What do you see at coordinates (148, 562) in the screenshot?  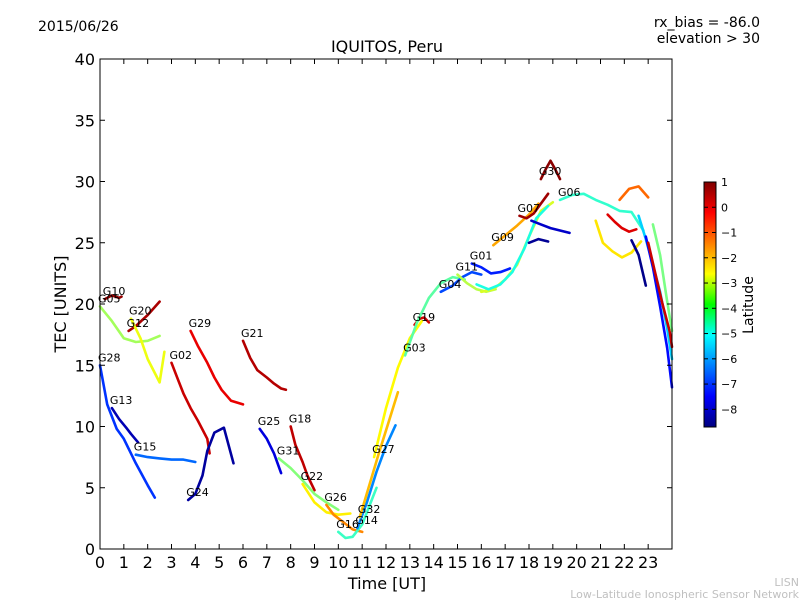 I see `x-tick-label: 2` at bounding box center [148, 562].